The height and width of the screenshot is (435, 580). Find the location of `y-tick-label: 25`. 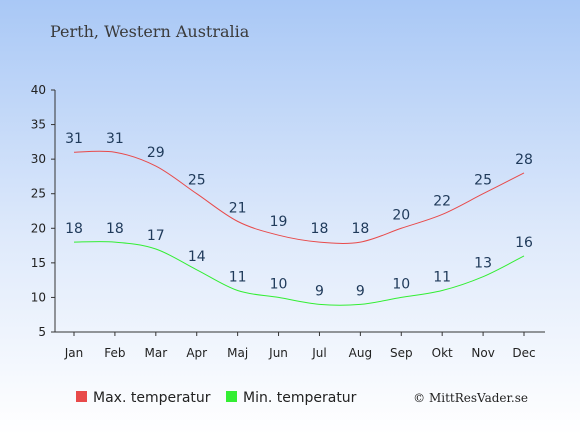

y-tick-label: 25 is located at coordinates (38, 194).